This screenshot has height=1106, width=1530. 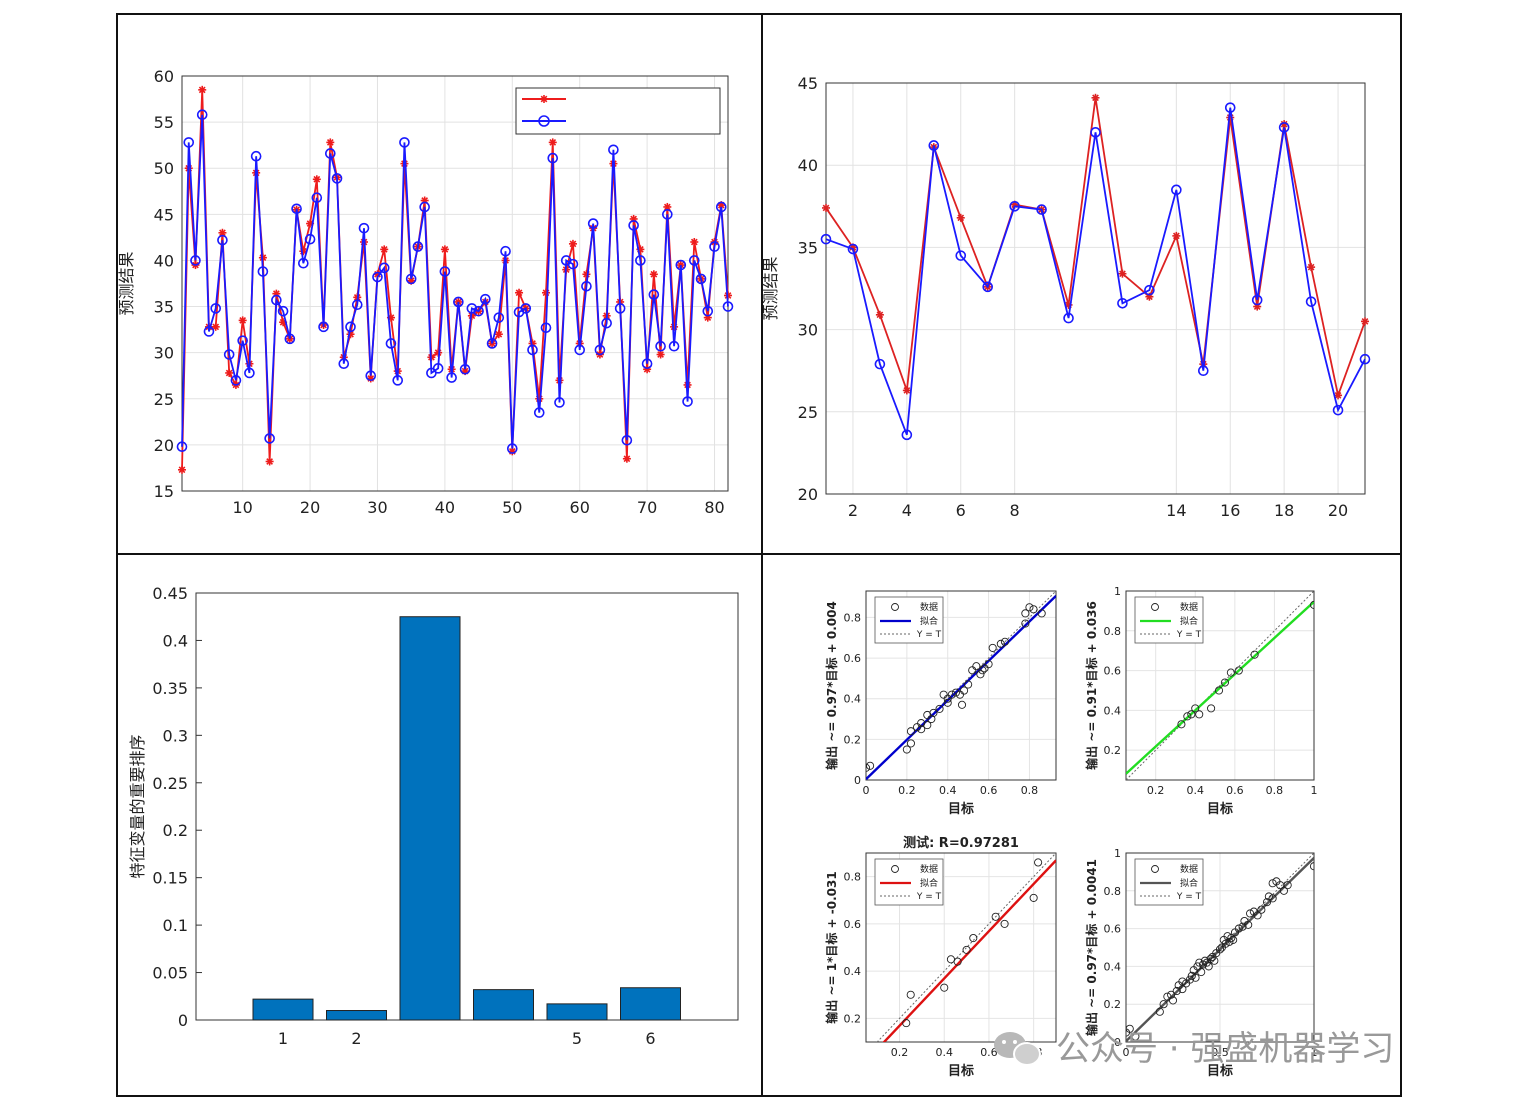 What do you see at coordinates (647, 507) in the screenshot?
I see `x-tick-label: 70` at bounding box center [647, 507].